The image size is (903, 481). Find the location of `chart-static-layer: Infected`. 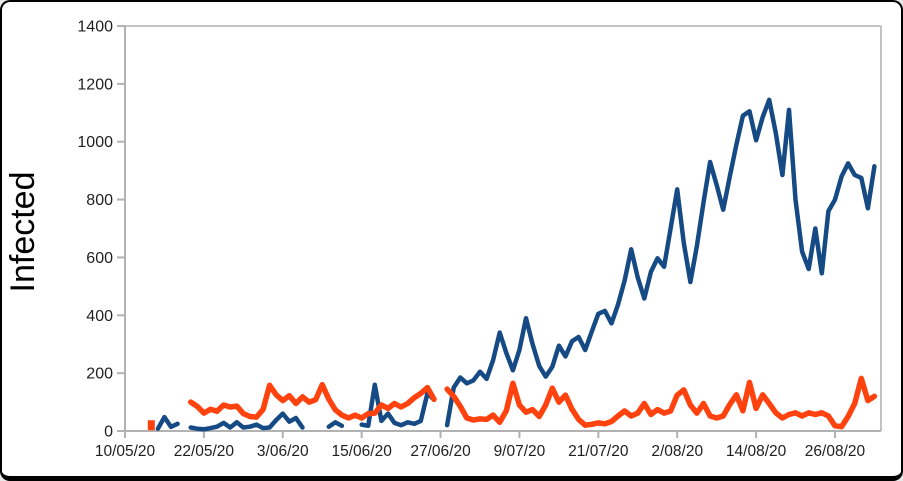

chart-static-layer: Infected is located at coordinates (23, 232).